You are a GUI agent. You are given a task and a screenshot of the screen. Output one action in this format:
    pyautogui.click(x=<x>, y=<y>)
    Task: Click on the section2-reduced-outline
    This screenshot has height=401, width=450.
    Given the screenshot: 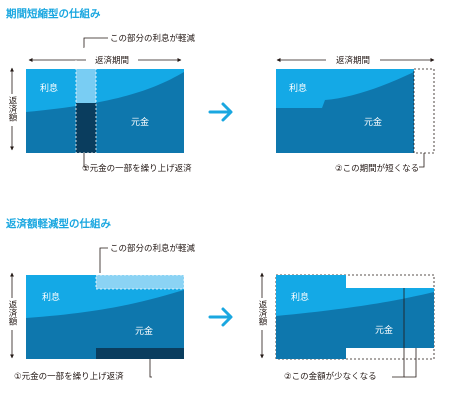 What is the action you would take?
    pyautogui.click(x=140, y=282)
    